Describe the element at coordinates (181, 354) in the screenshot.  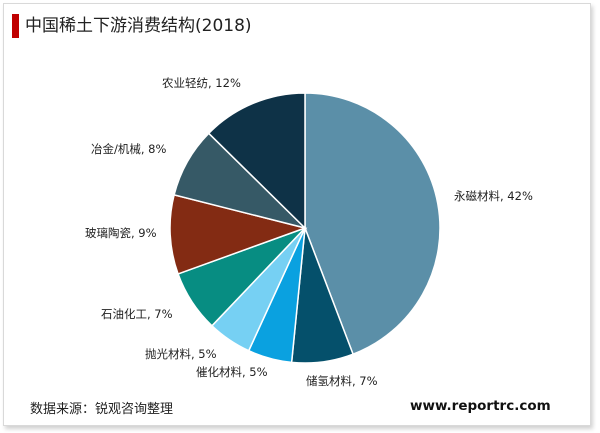
I see `slice-label-4: 抛光材料, 5%` at that location.